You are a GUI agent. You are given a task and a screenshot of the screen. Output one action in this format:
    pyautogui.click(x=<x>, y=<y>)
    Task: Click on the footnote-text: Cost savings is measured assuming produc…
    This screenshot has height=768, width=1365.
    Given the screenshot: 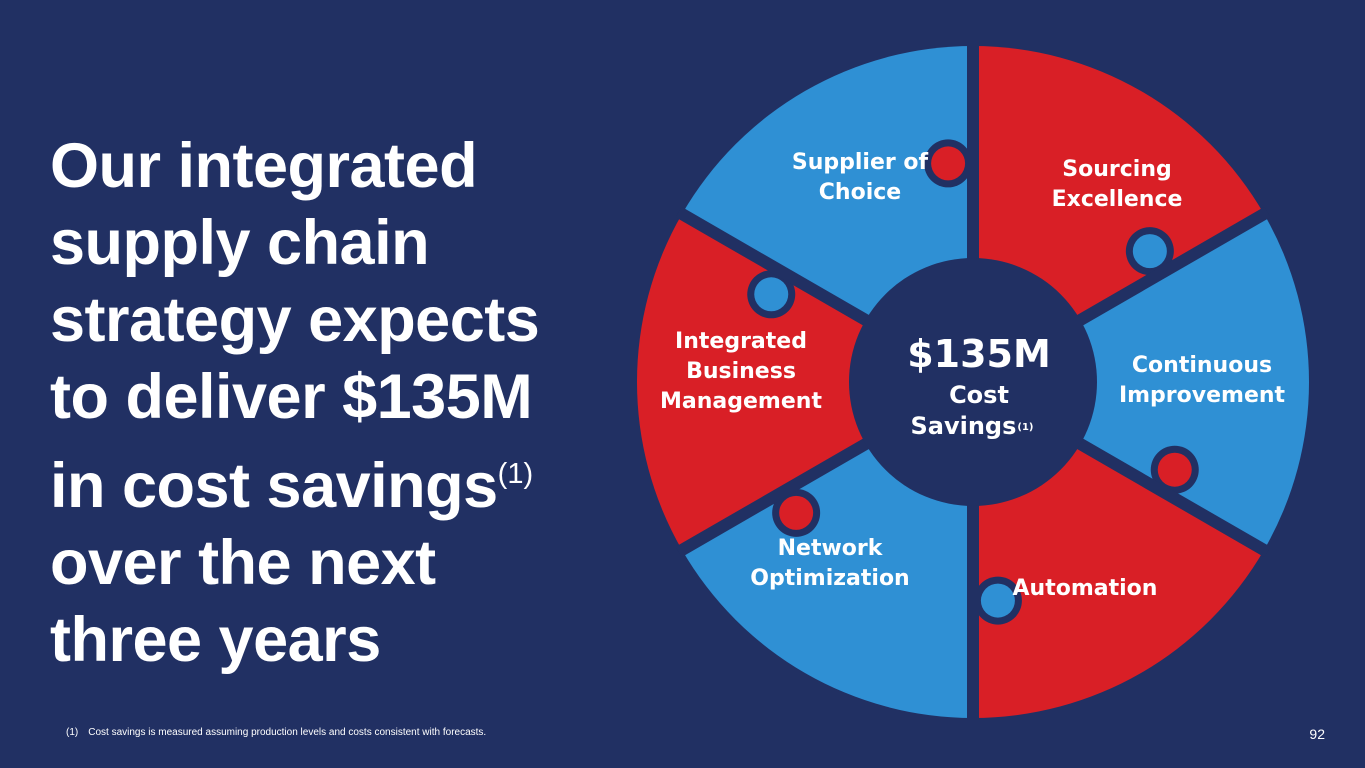 What is the action you would take?
    pyautogui.click(x=287, y=732)
    